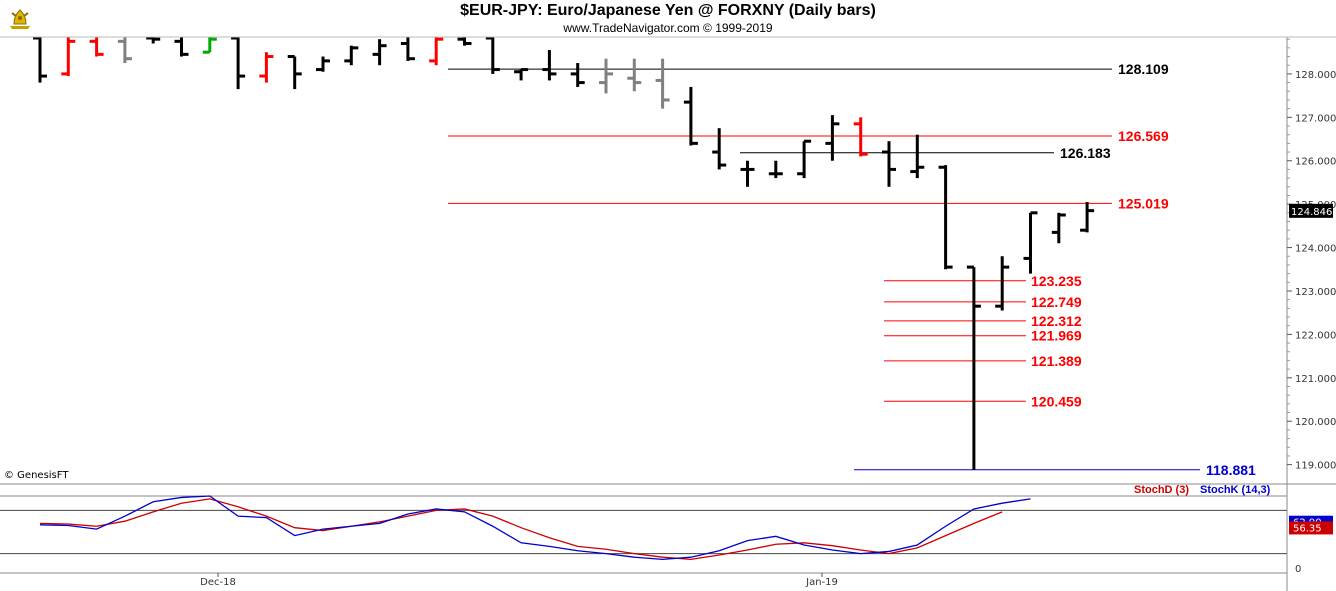 The height and width of the screenshot is (591, 1336). I want to click on stoch-k-line, so click(535, 528).